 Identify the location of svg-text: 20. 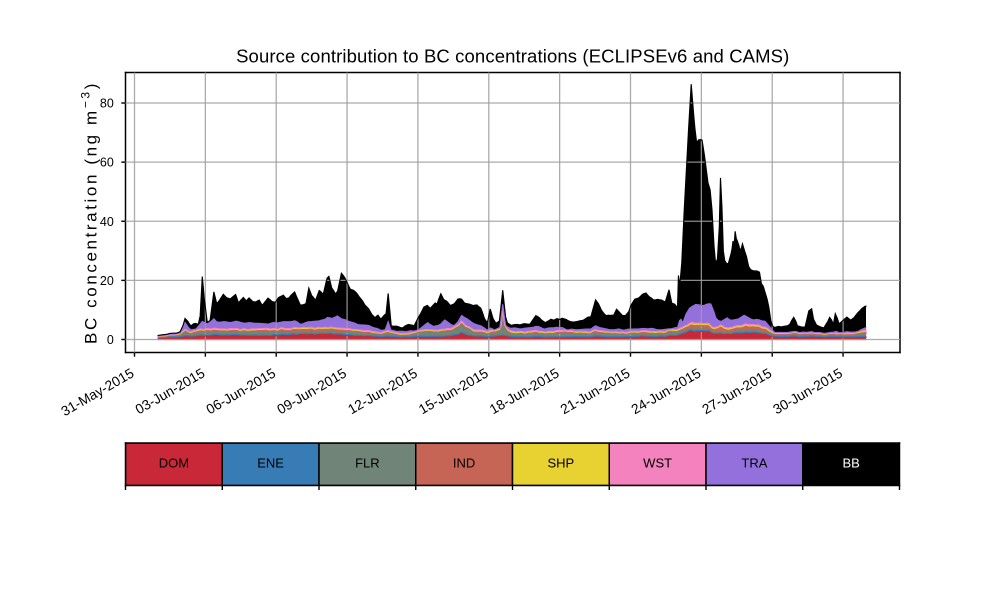
(107, 281).